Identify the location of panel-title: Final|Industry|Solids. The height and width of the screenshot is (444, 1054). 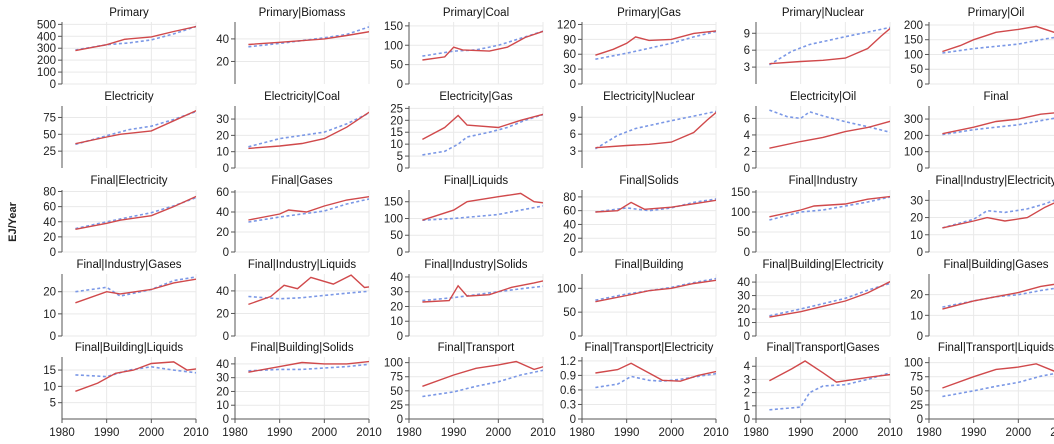
(475, 265).